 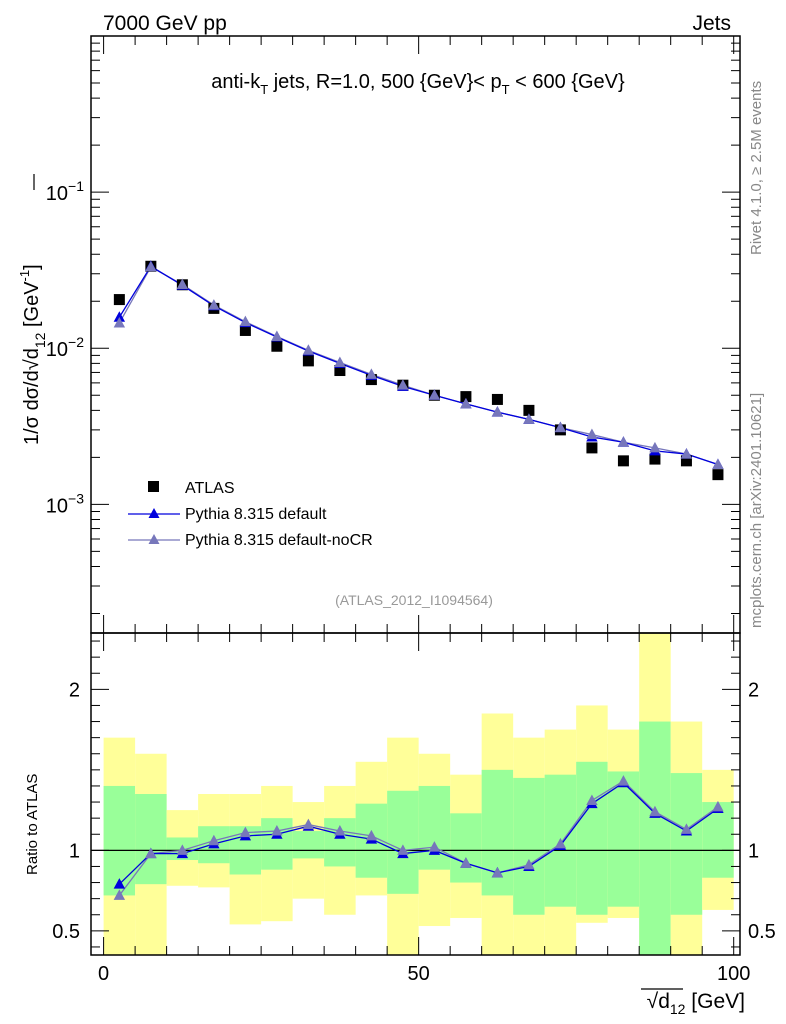 I want to click on rivet-label: Rivet 4.1.0, ≥ 2.5M events, so click(x=756, y=168).